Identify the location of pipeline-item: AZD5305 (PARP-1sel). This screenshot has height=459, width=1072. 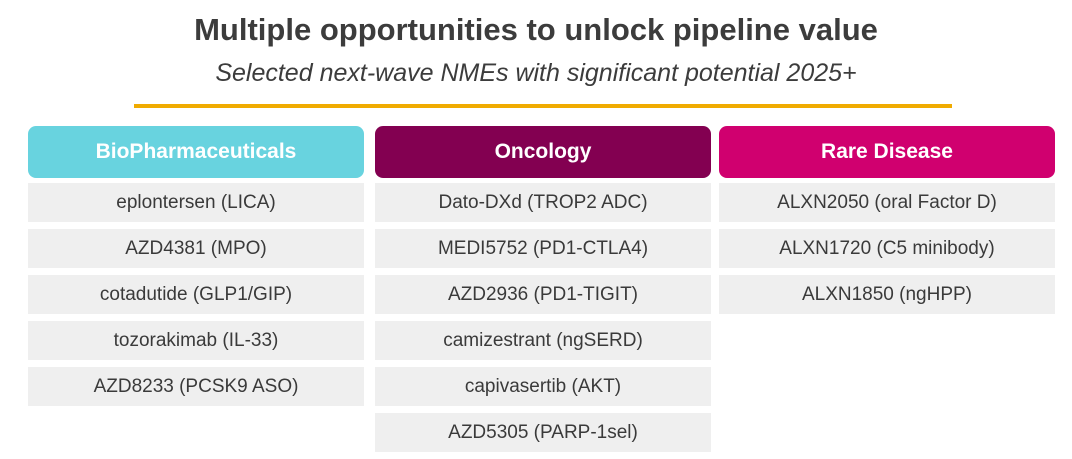
(543, 432).